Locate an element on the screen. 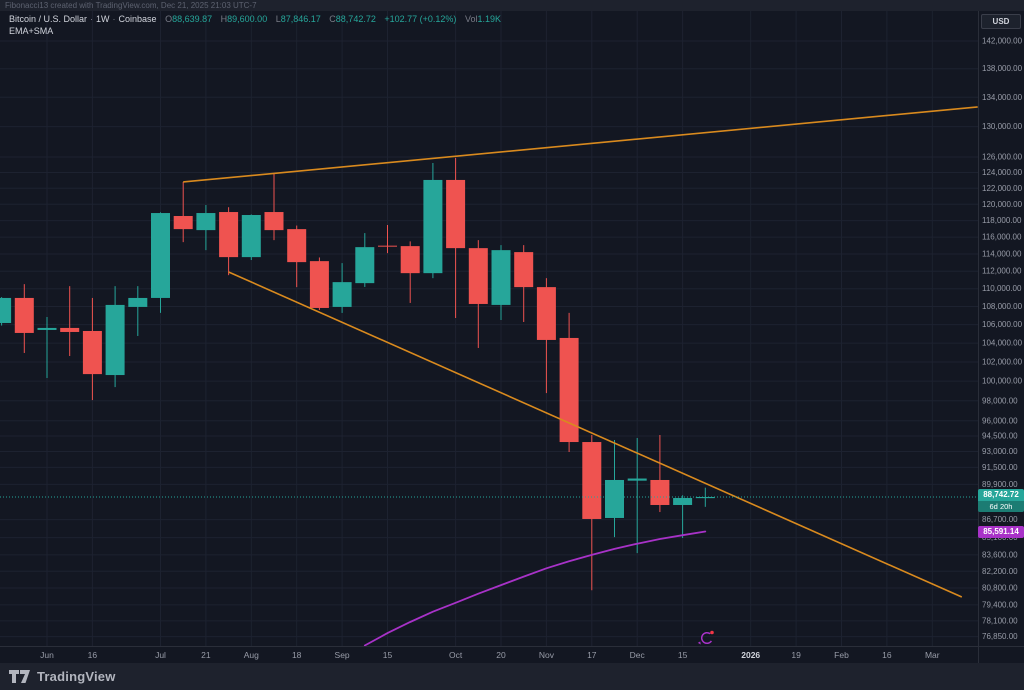 The width and height of the screenshot is (1024, 690). current-price-label: 88,742.72 6d 20h is located at coordinates (1001, 500).